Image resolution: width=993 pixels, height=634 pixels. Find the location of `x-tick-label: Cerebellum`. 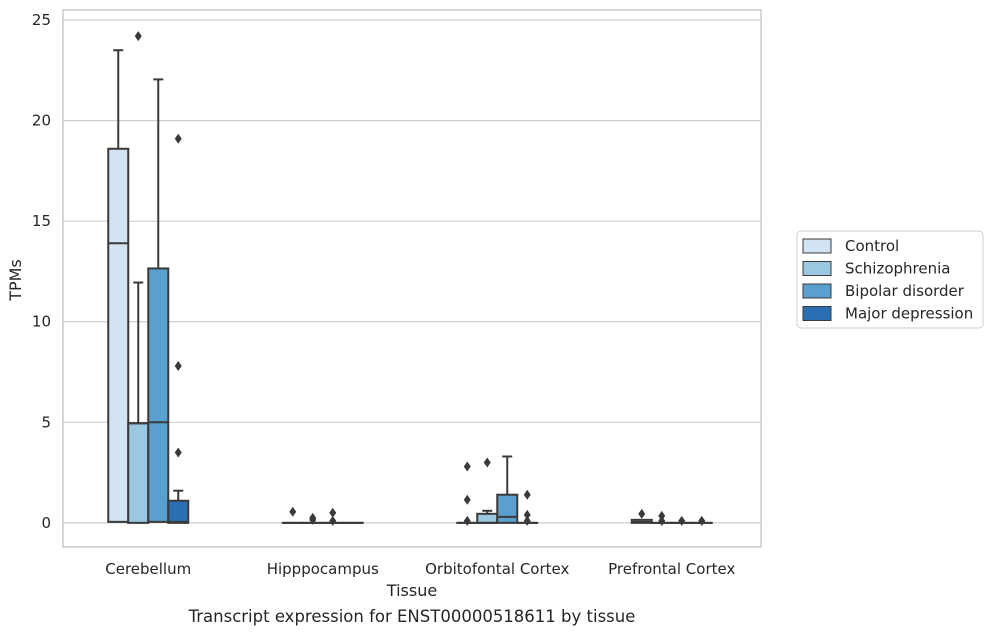

x-tick-label: Cerebellum is located at coordinates (148, 569).